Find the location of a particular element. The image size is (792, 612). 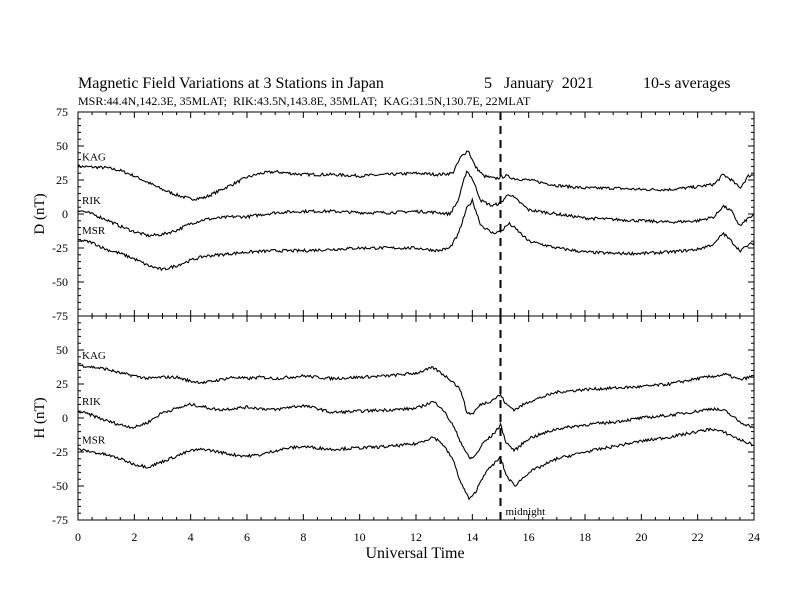

x-tick-label: 0 is located at coordinates (78, 537).